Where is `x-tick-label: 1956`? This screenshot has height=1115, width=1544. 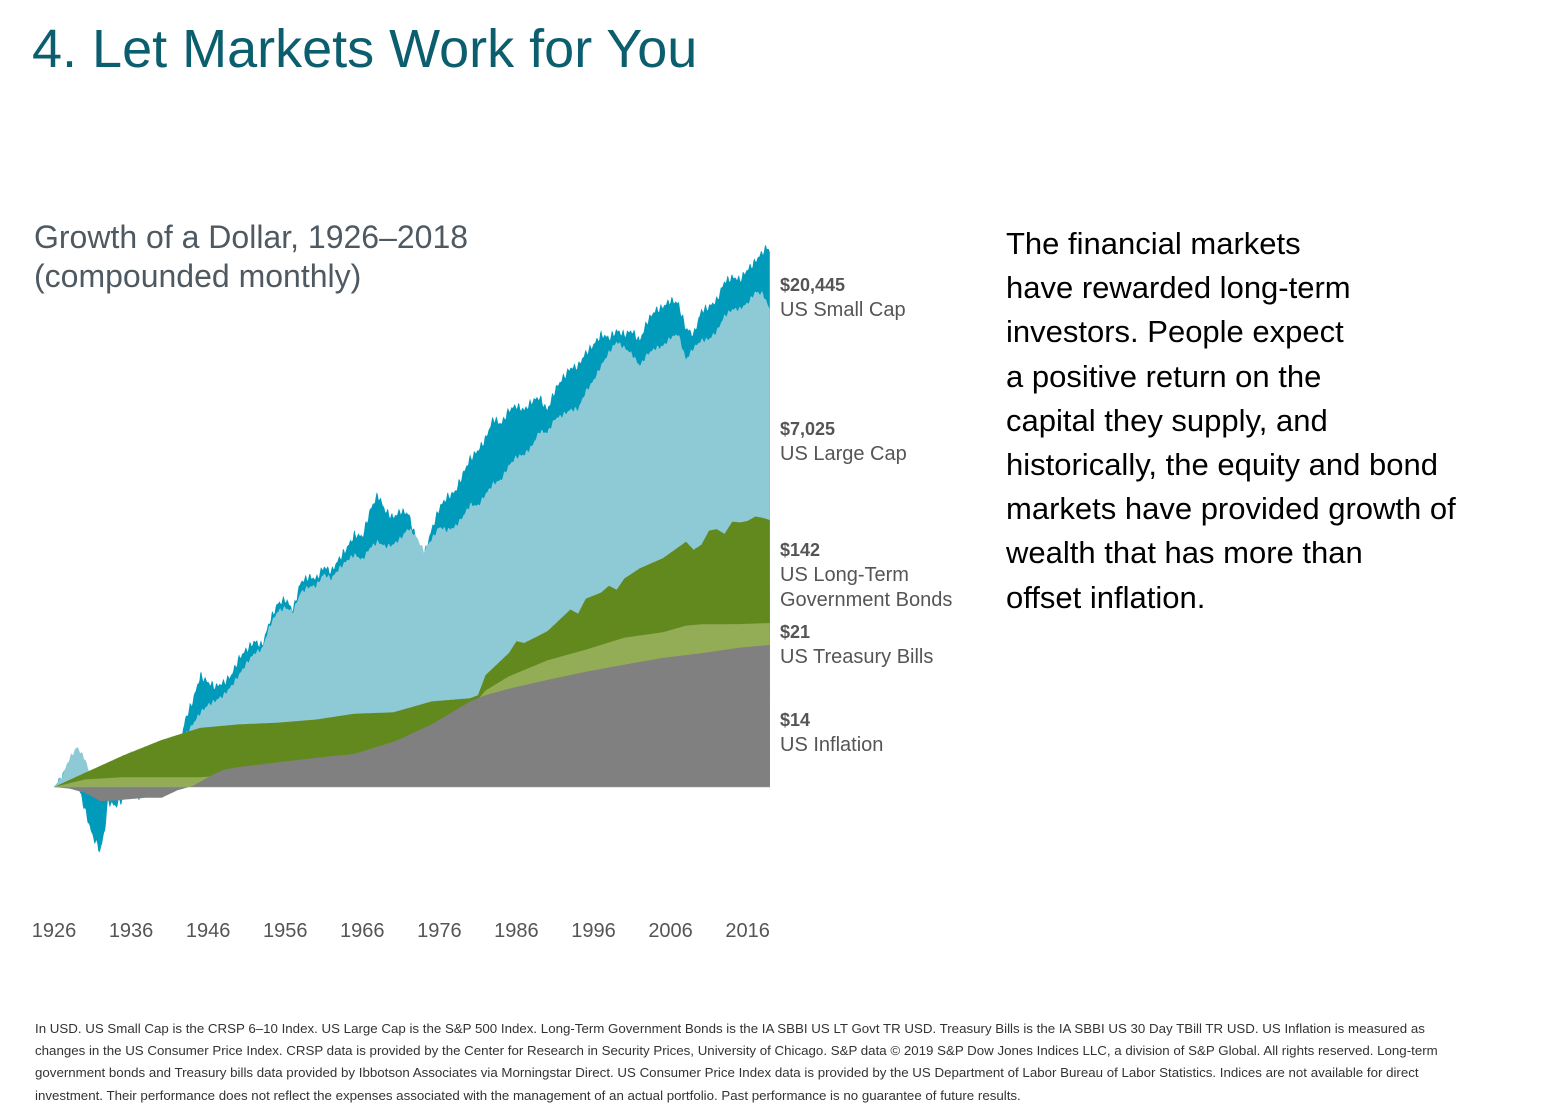 x-tick-label: 1956 is located at coordinates (285, 931).